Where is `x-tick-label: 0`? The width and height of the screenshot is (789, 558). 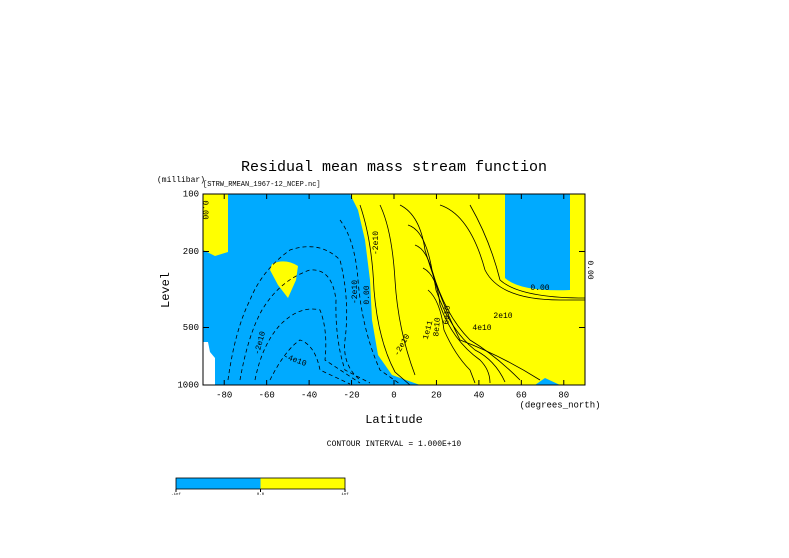
x-tick-label: 0 is located at coordinates (393, 395).